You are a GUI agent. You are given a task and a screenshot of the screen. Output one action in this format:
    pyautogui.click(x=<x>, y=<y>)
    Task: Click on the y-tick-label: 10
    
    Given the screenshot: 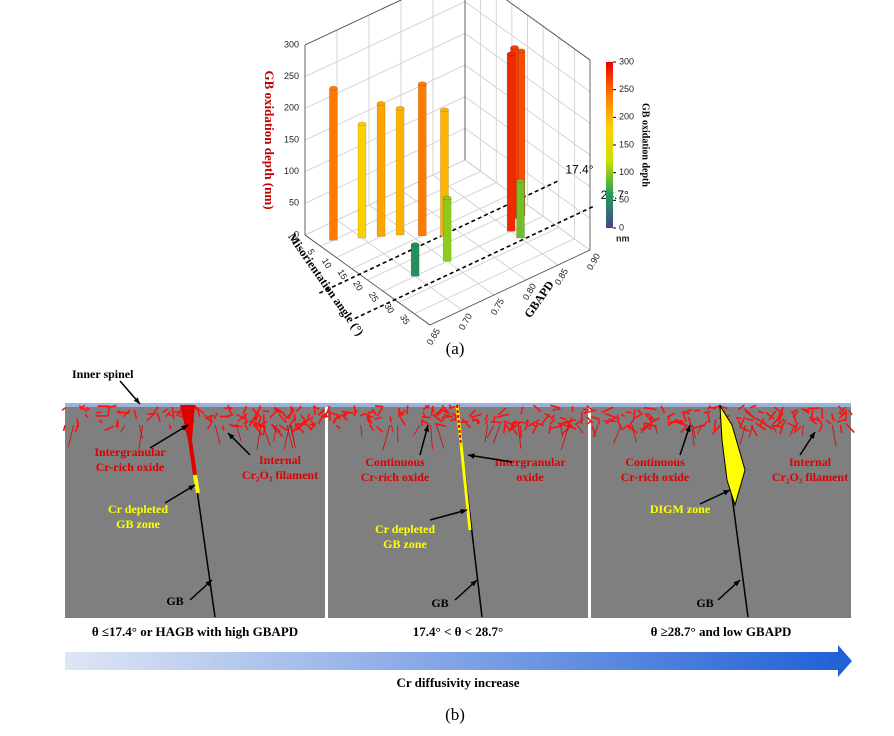 What is the action you would take?
    pyautogui.click(x=327, y=263)
    